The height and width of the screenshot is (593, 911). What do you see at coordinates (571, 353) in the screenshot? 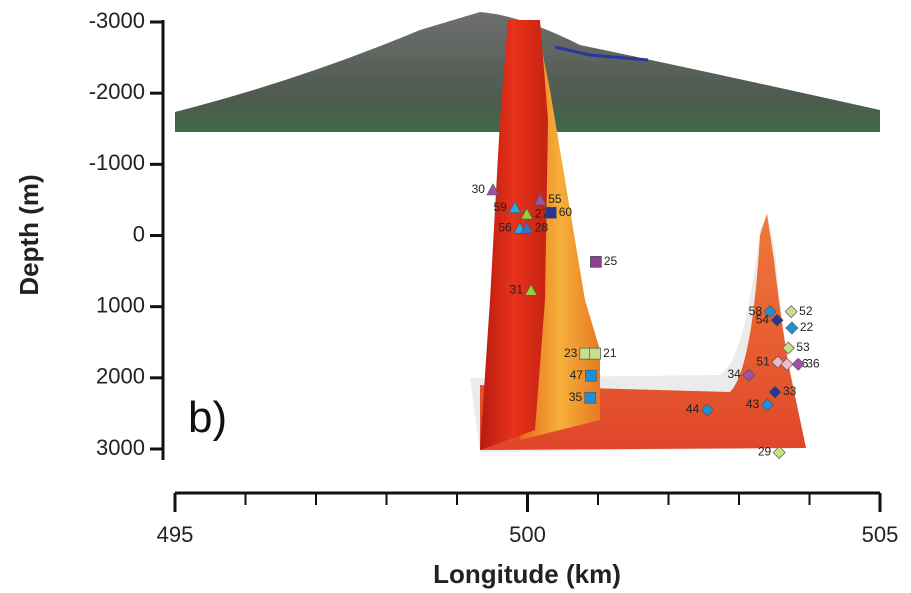
I see `point-label: 23` at bounding box center [571, 353].